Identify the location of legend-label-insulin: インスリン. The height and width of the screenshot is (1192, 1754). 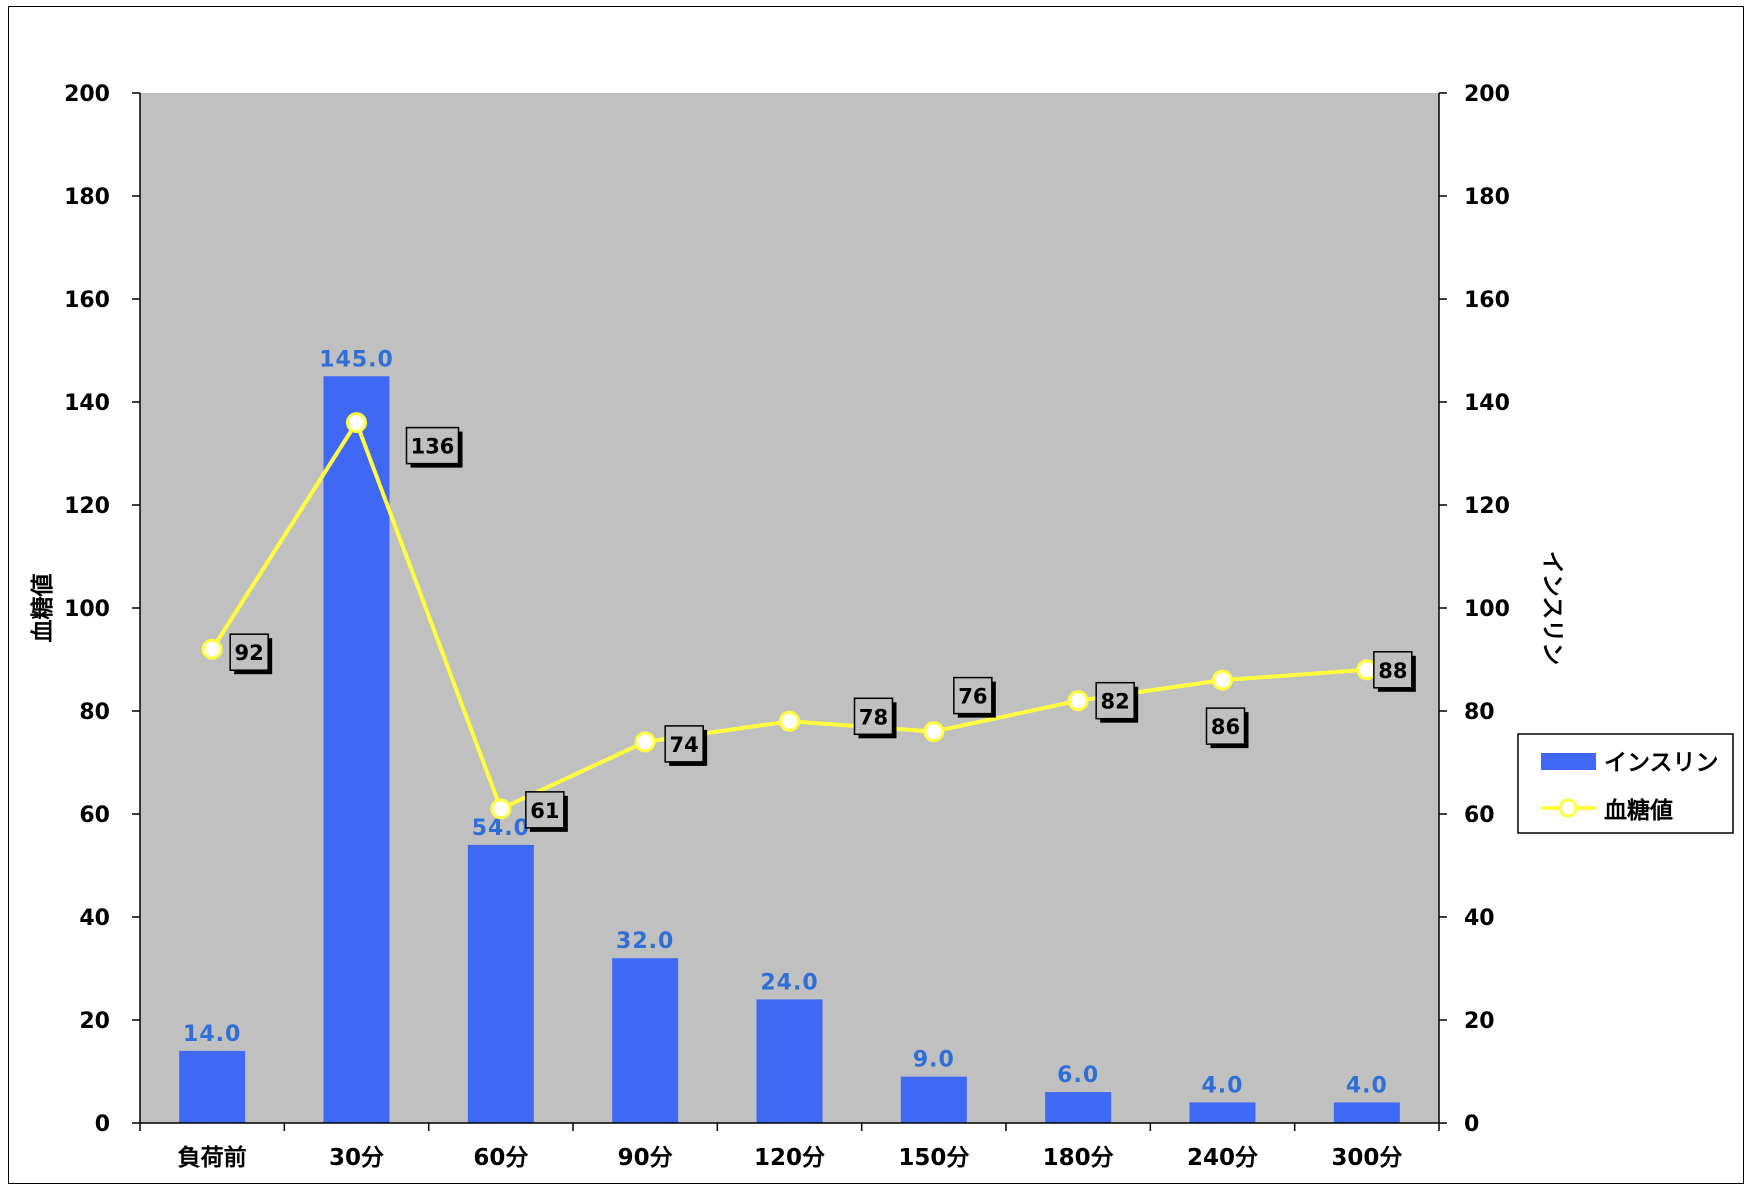
(1661, 763).